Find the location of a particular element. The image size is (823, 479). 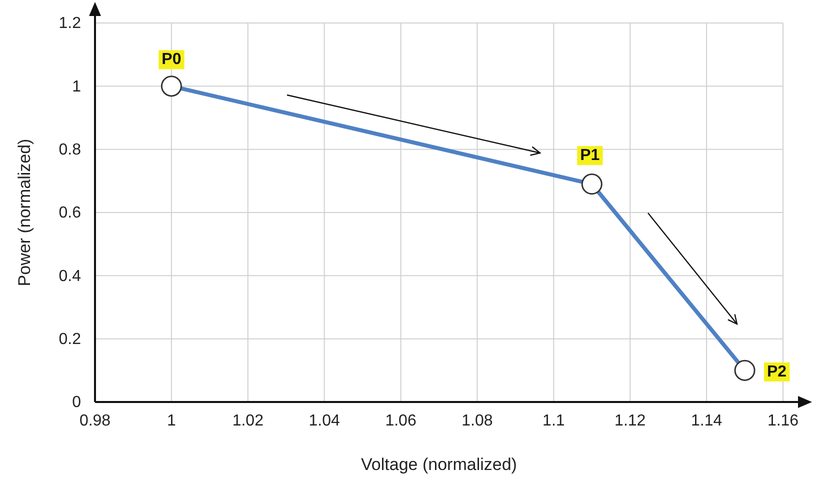

y-tick-label: 0.4 is located at coordinates (70, 276).